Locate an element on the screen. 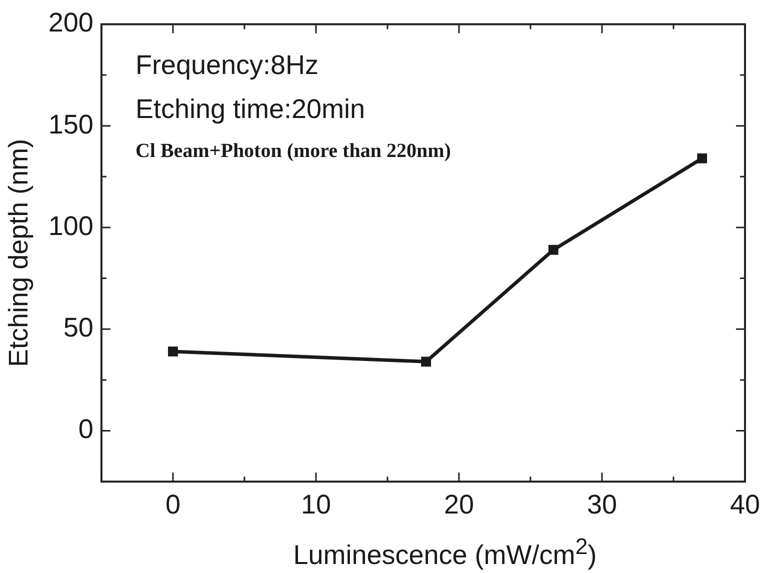 The image size is (770, 573). y-tick-label: 150 is located at coordinates (71, 124).